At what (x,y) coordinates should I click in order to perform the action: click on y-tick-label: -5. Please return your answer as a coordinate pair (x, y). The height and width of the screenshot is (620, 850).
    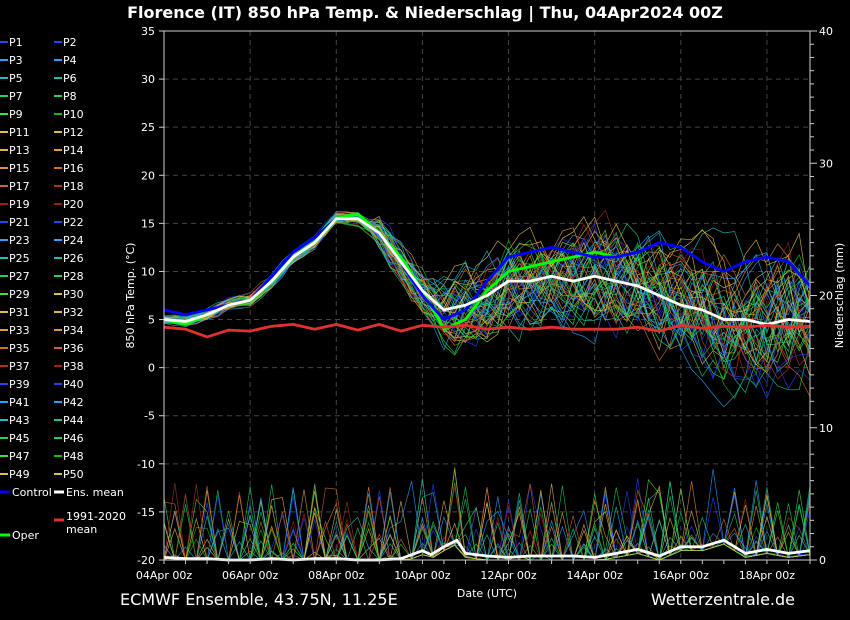
    Looking at the image, I should click on (149, 416).